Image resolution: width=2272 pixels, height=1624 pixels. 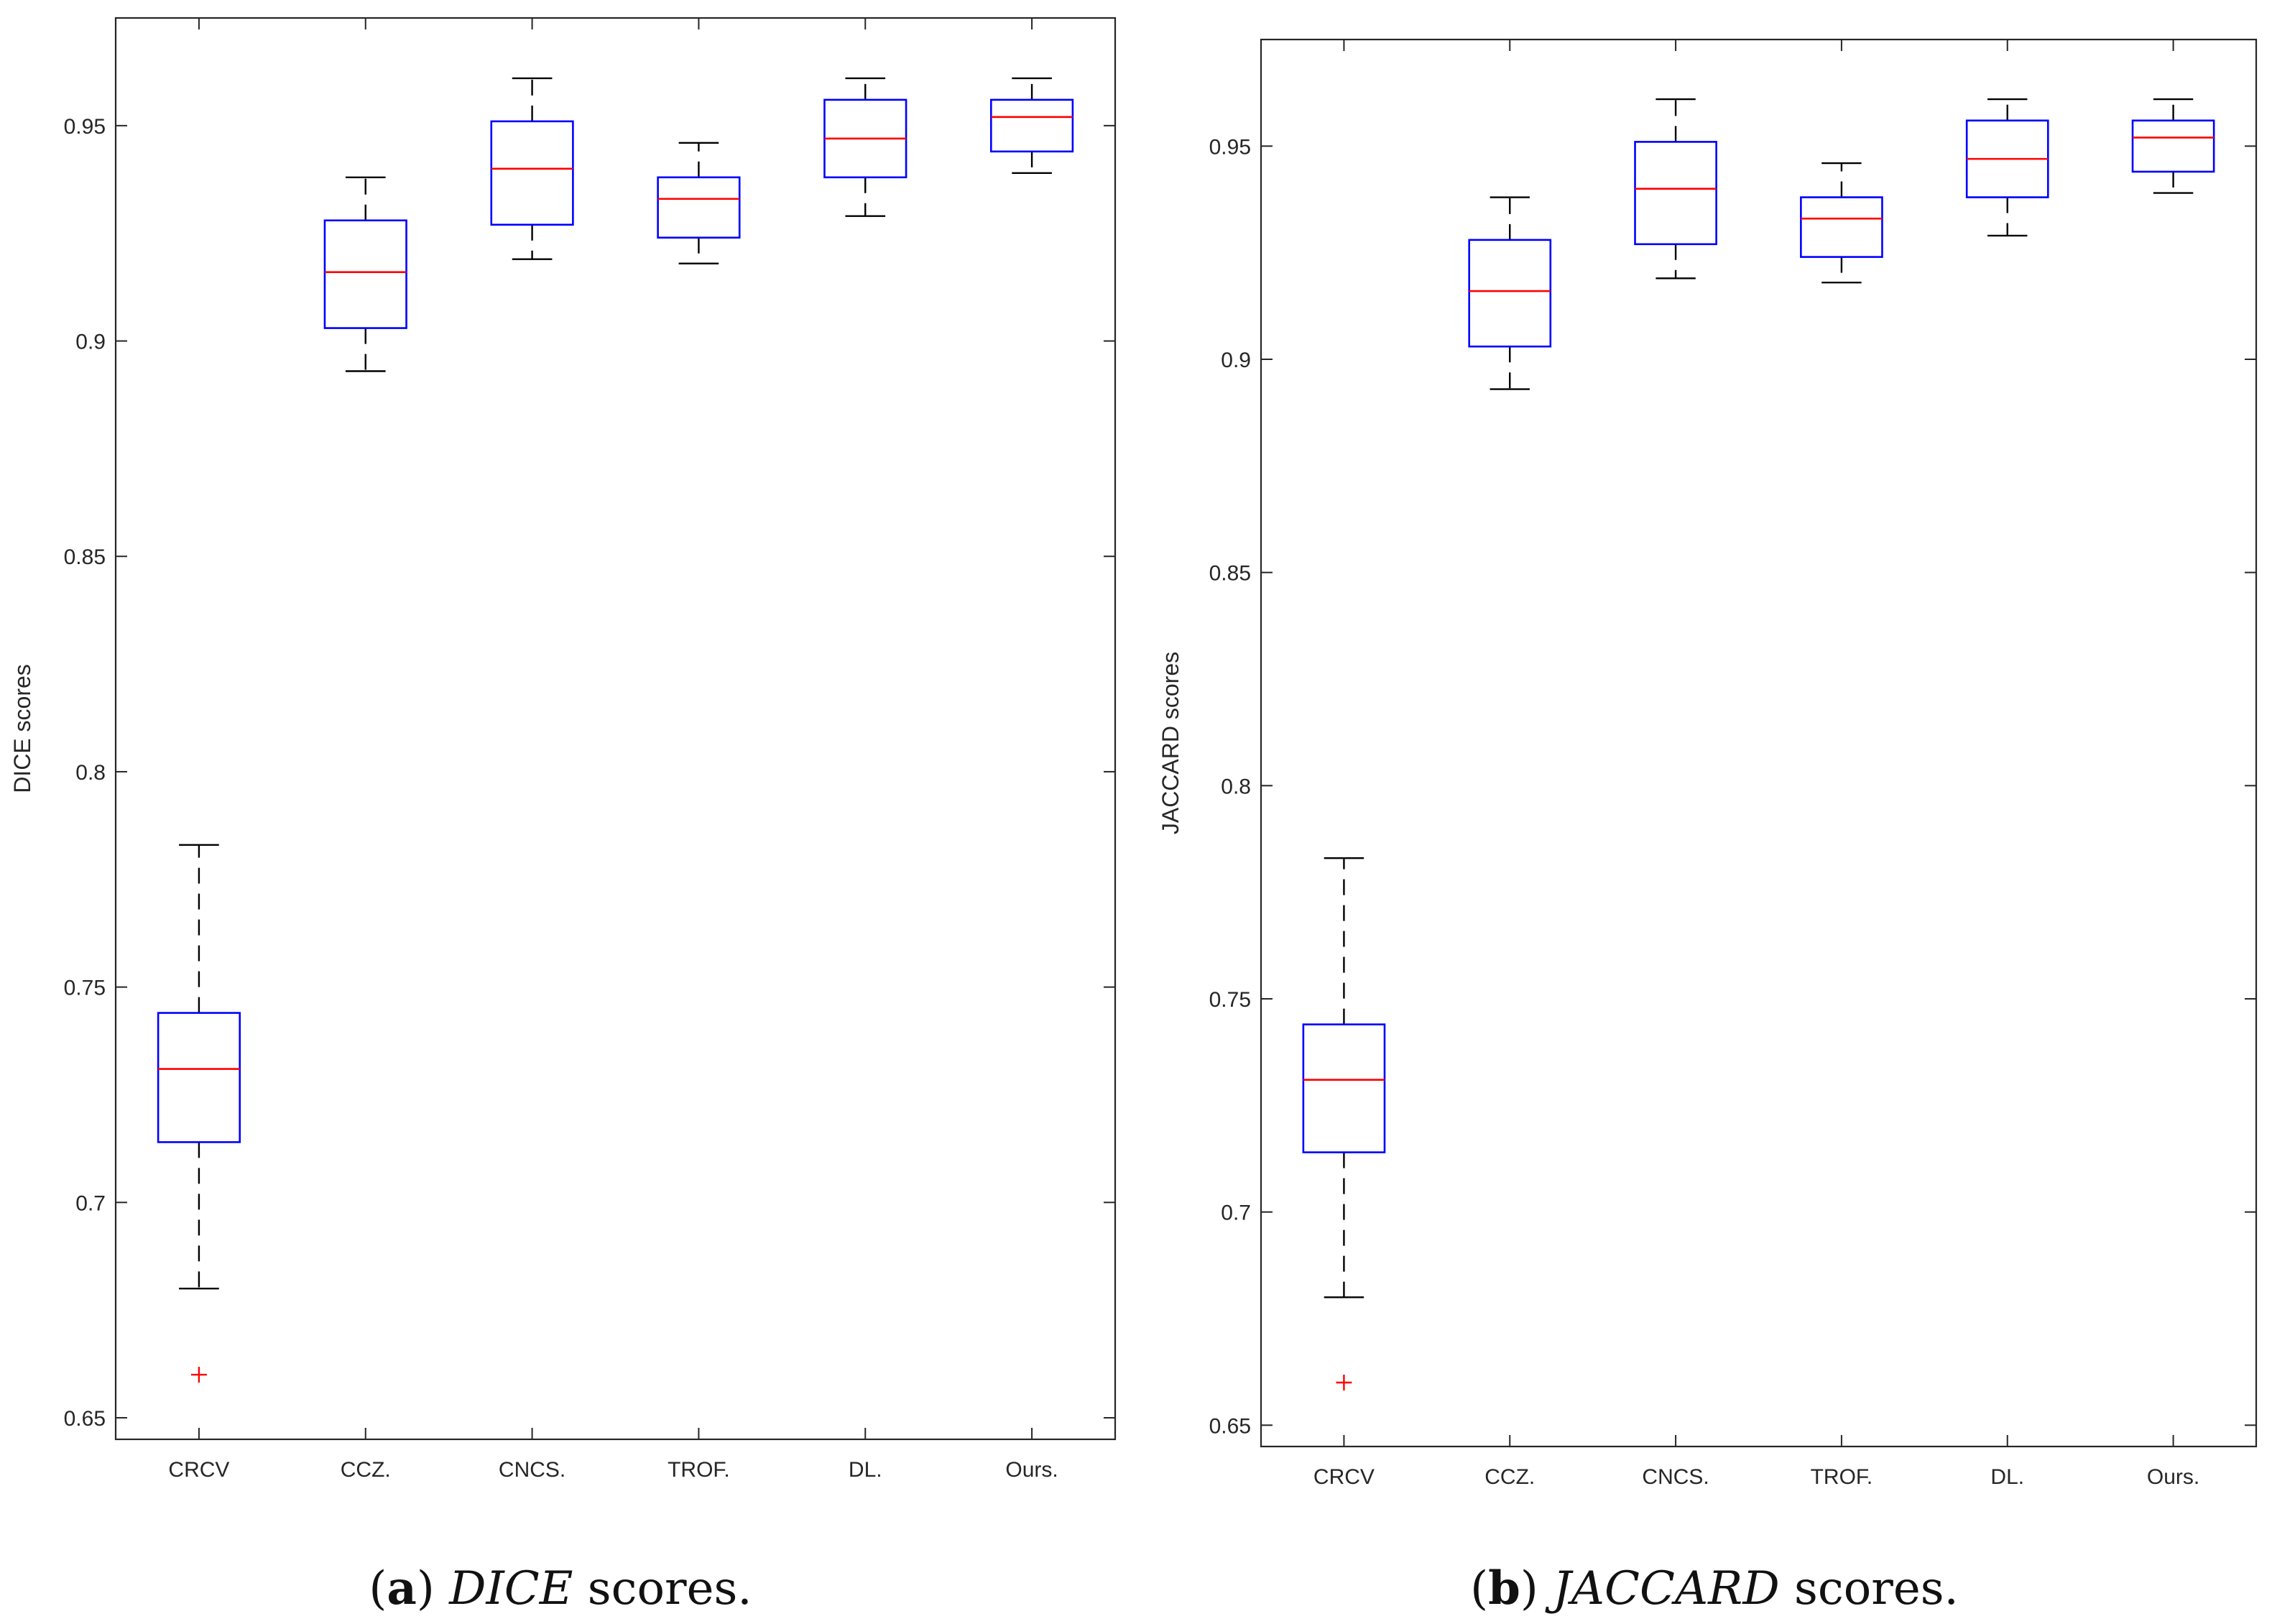 I want to click on caption-dice: (a) DICE scores., so click(x=560, y=1588).